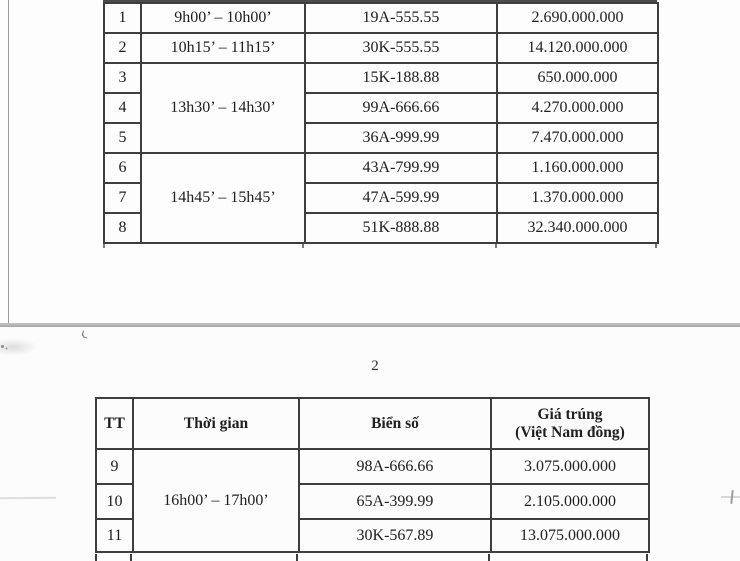 The height and width of the screenshot is (561, 740). What do you see at coordinates (223, 108) in the screenshot?
I see `time-cell-merged: 13h30’ – 14h30’` at bounding box center [223, 108].